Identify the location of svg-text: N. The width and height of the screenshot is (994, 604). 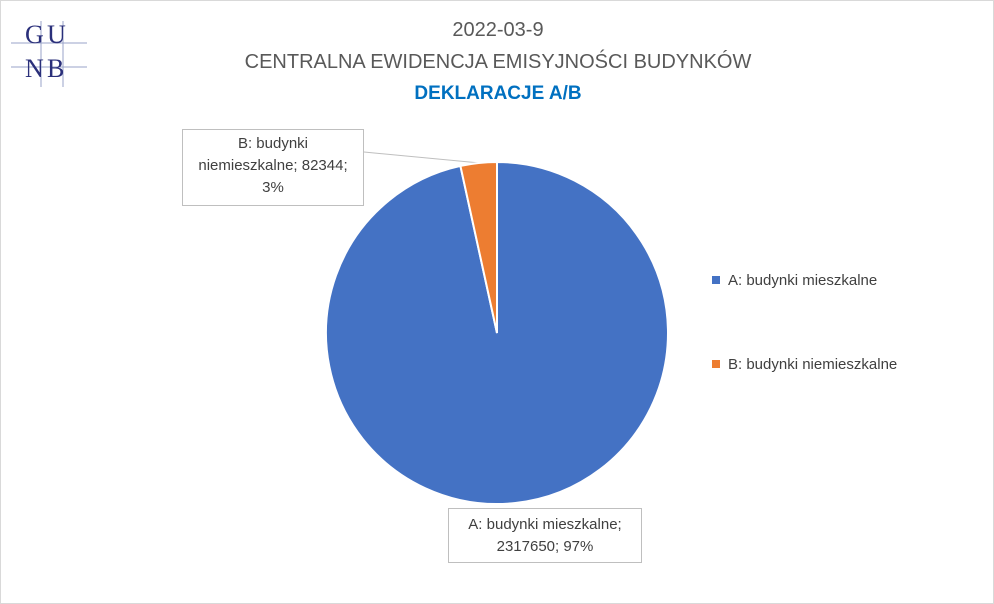
(34, 68).